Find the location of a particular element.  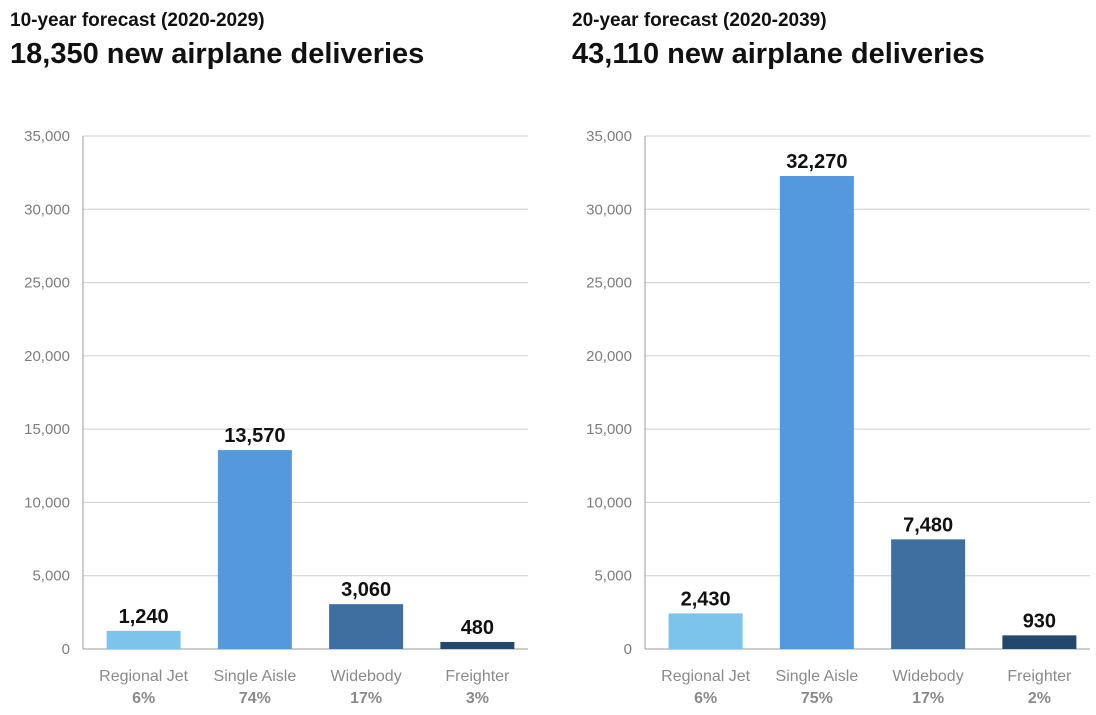

data-label: 930 is located at coordinates (1039, 621).